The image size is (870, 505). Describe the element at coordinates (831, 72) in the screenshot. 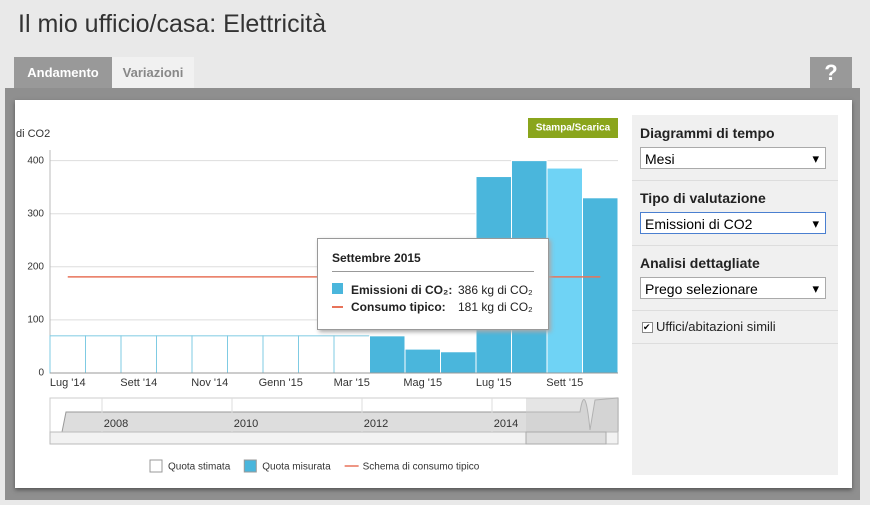

I see `help-button: ?` at that location.